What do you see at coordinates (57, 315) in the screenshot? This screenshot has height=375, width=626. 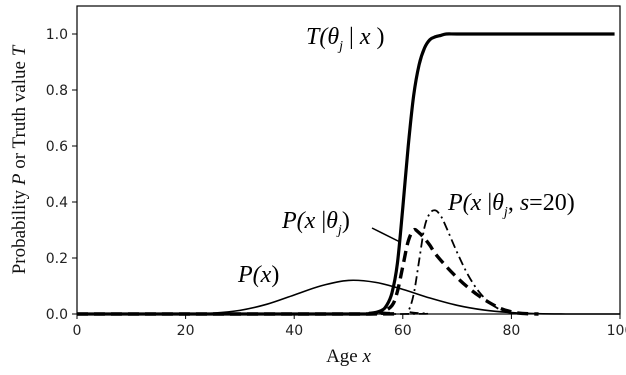 I see `y-tick-label: 0.0` at bounding box center [57, 315].